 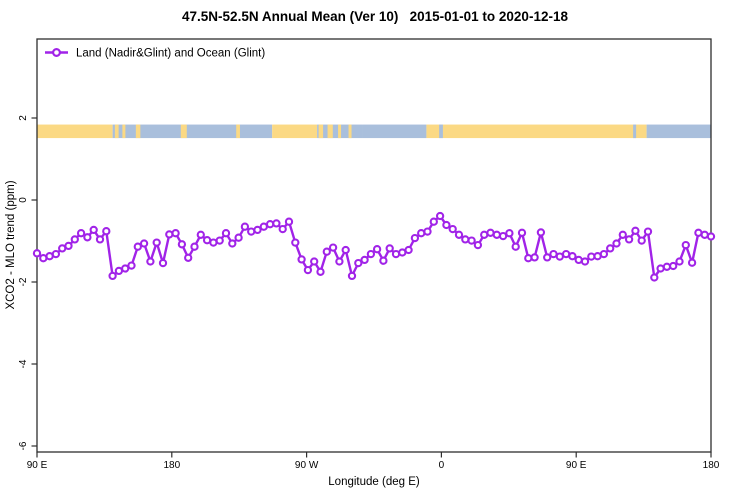 I want to click on y-tick-label: -2, so click(x=23, y=281).